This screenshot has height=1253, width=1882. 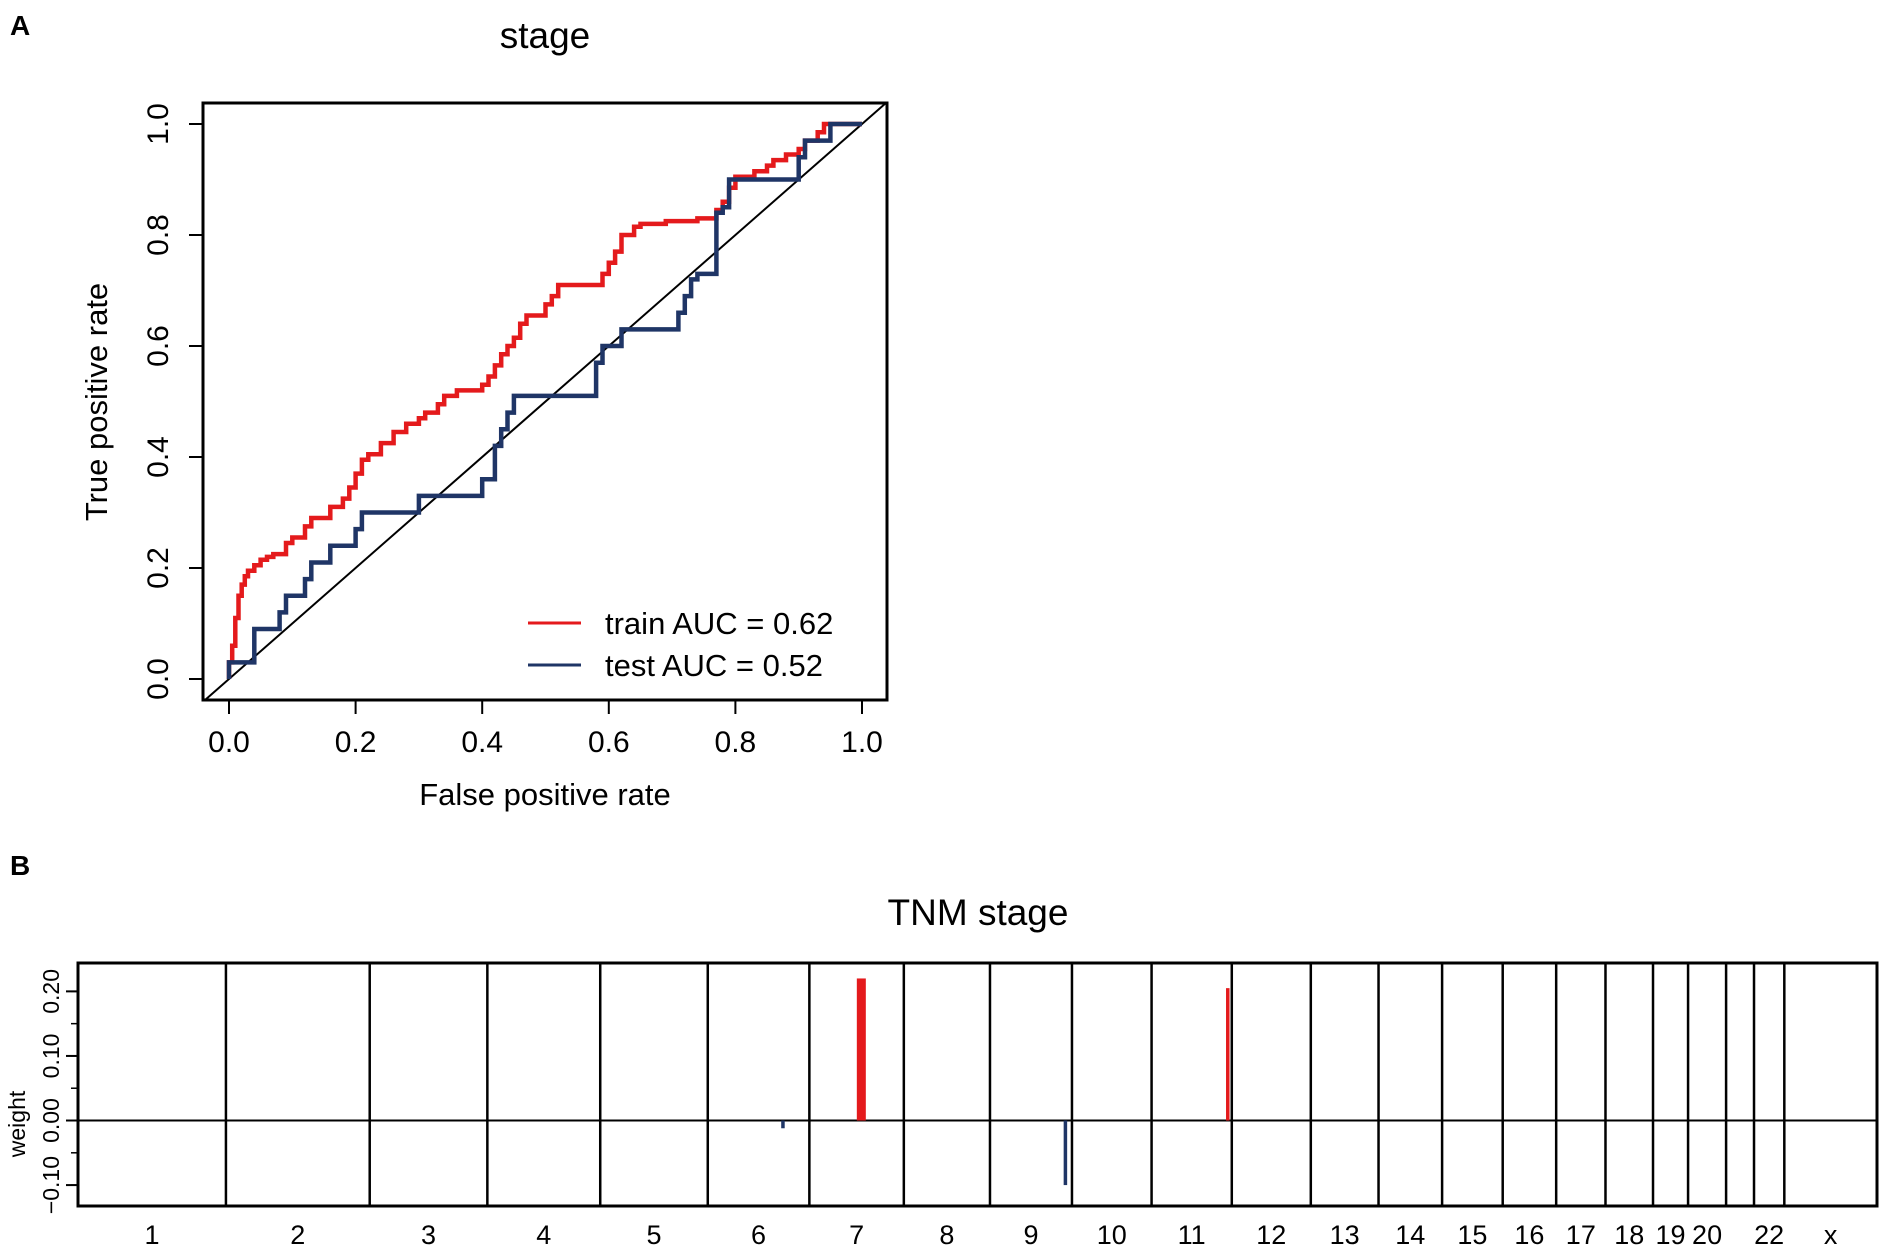 What do you see at coordinates (17, 1124) in the screenshot?
I see `y-axis-label-b: weight` at bounding box center [17, 1124].